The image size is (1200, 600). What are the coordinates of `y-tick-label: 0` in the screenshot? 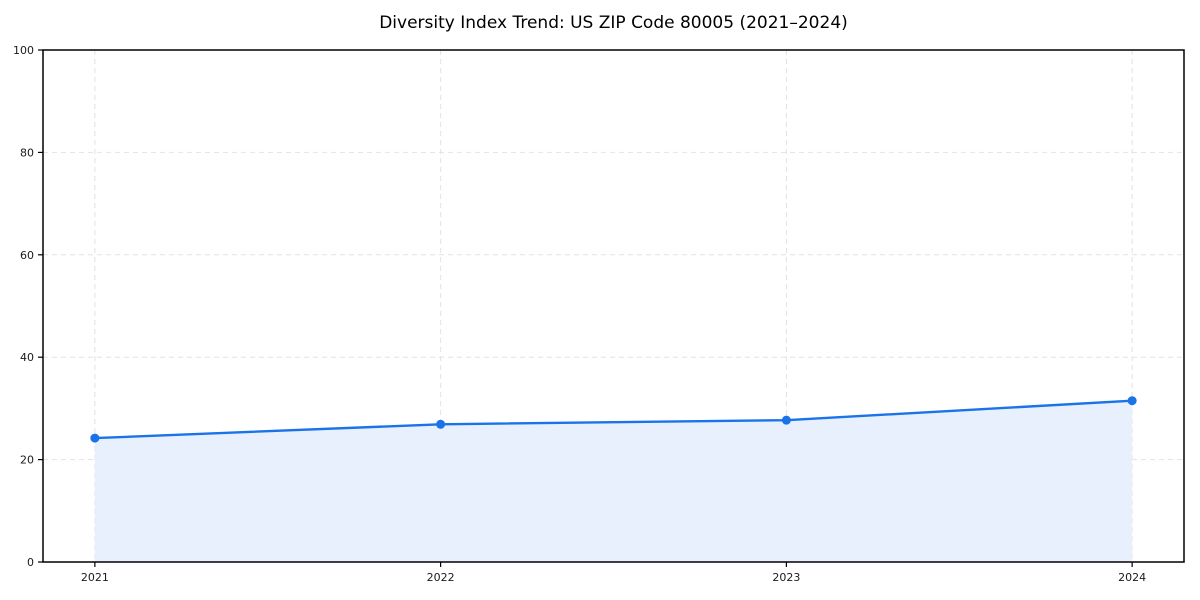 It's located at (30, 562).